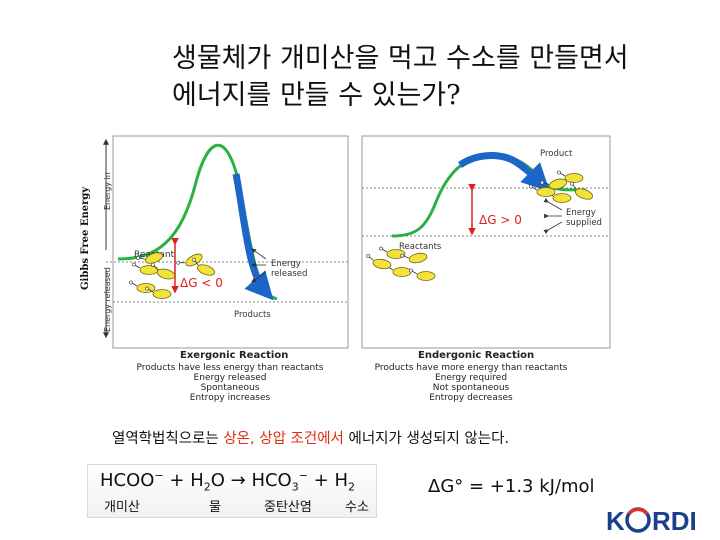 The image size is (720, 540). Describe the element at coordinates (316, 95) in the screenshot. I see `title-line-2: 에너지를 만들 수 있는가?` at that location.